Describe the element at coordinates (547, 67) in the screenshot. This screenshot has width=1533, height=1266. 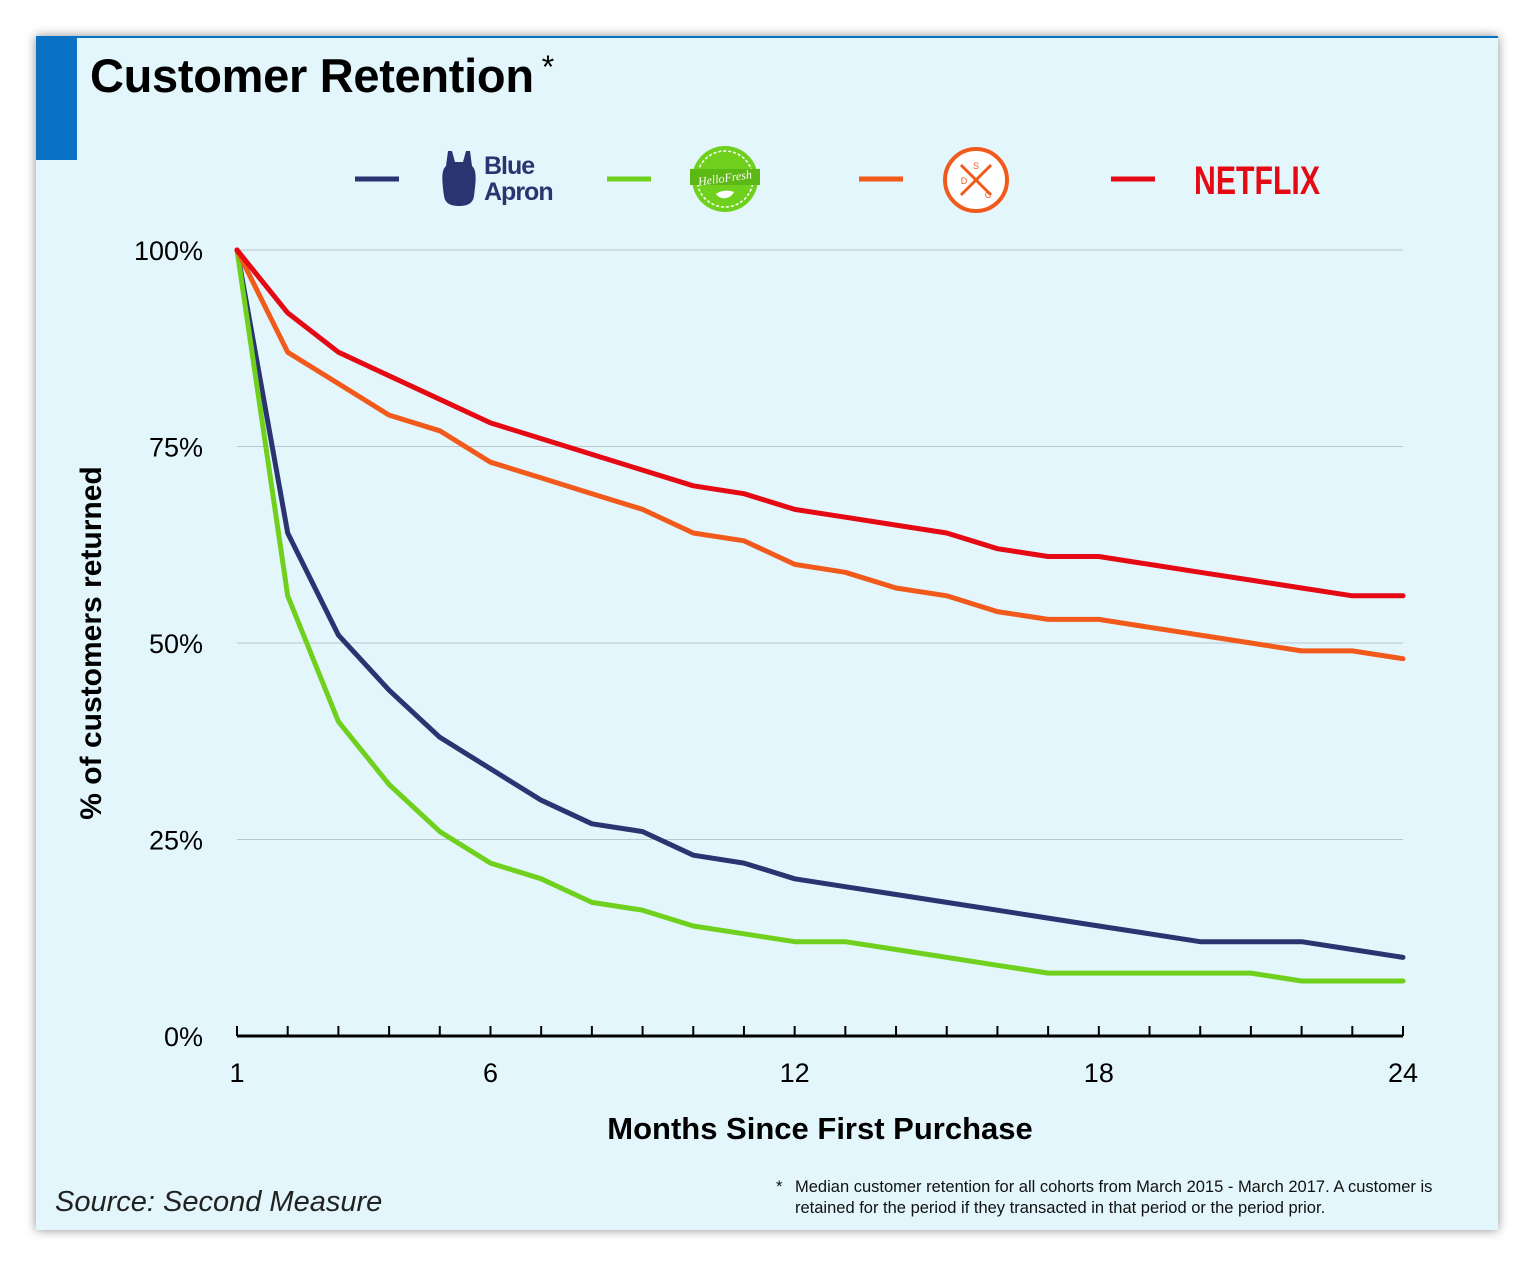
I see `chart-title-footnote-mark: *` at that location.